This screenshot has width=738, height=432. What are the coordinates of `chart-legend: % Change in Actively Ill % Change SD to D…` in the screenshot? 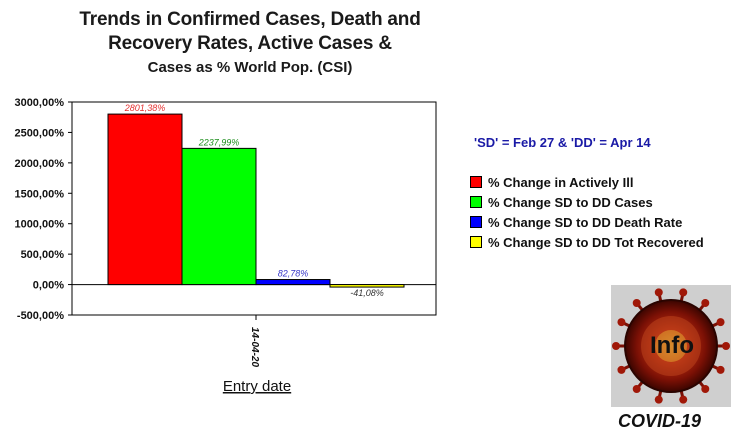 It's located at (587, 212).